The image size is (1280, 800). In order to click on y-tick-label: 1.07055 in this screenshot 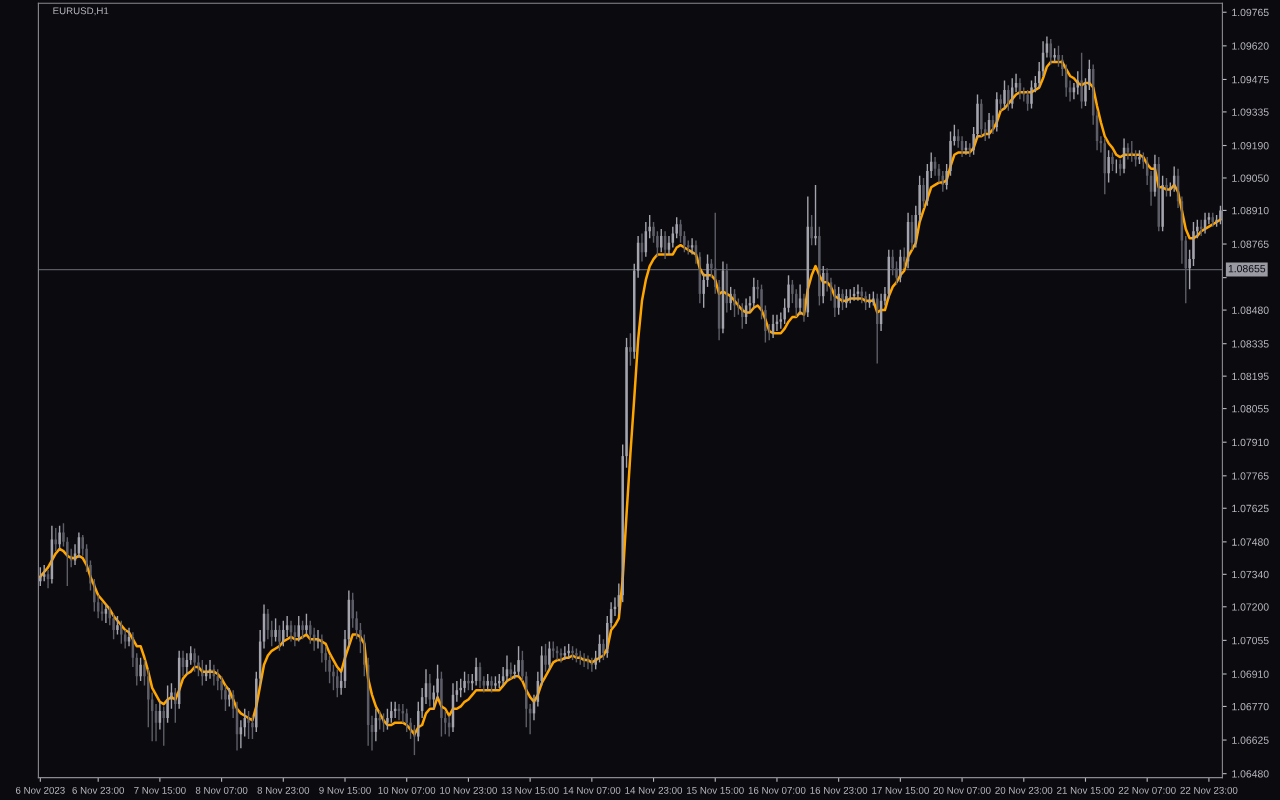, I will do `click(1250, 640)`.